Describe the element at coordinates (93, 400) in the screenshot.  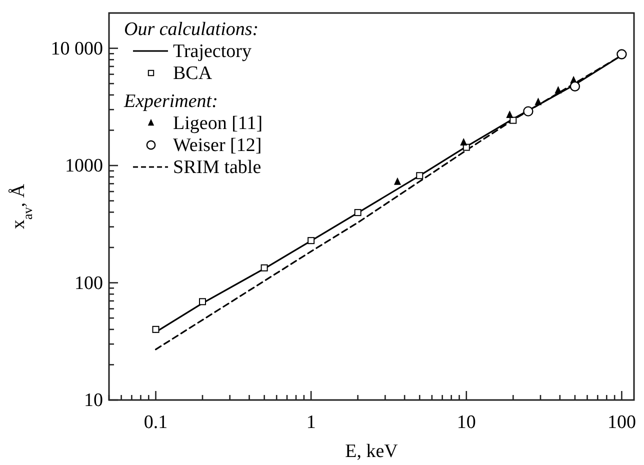
I see `y-tick-label: 10` at that location.